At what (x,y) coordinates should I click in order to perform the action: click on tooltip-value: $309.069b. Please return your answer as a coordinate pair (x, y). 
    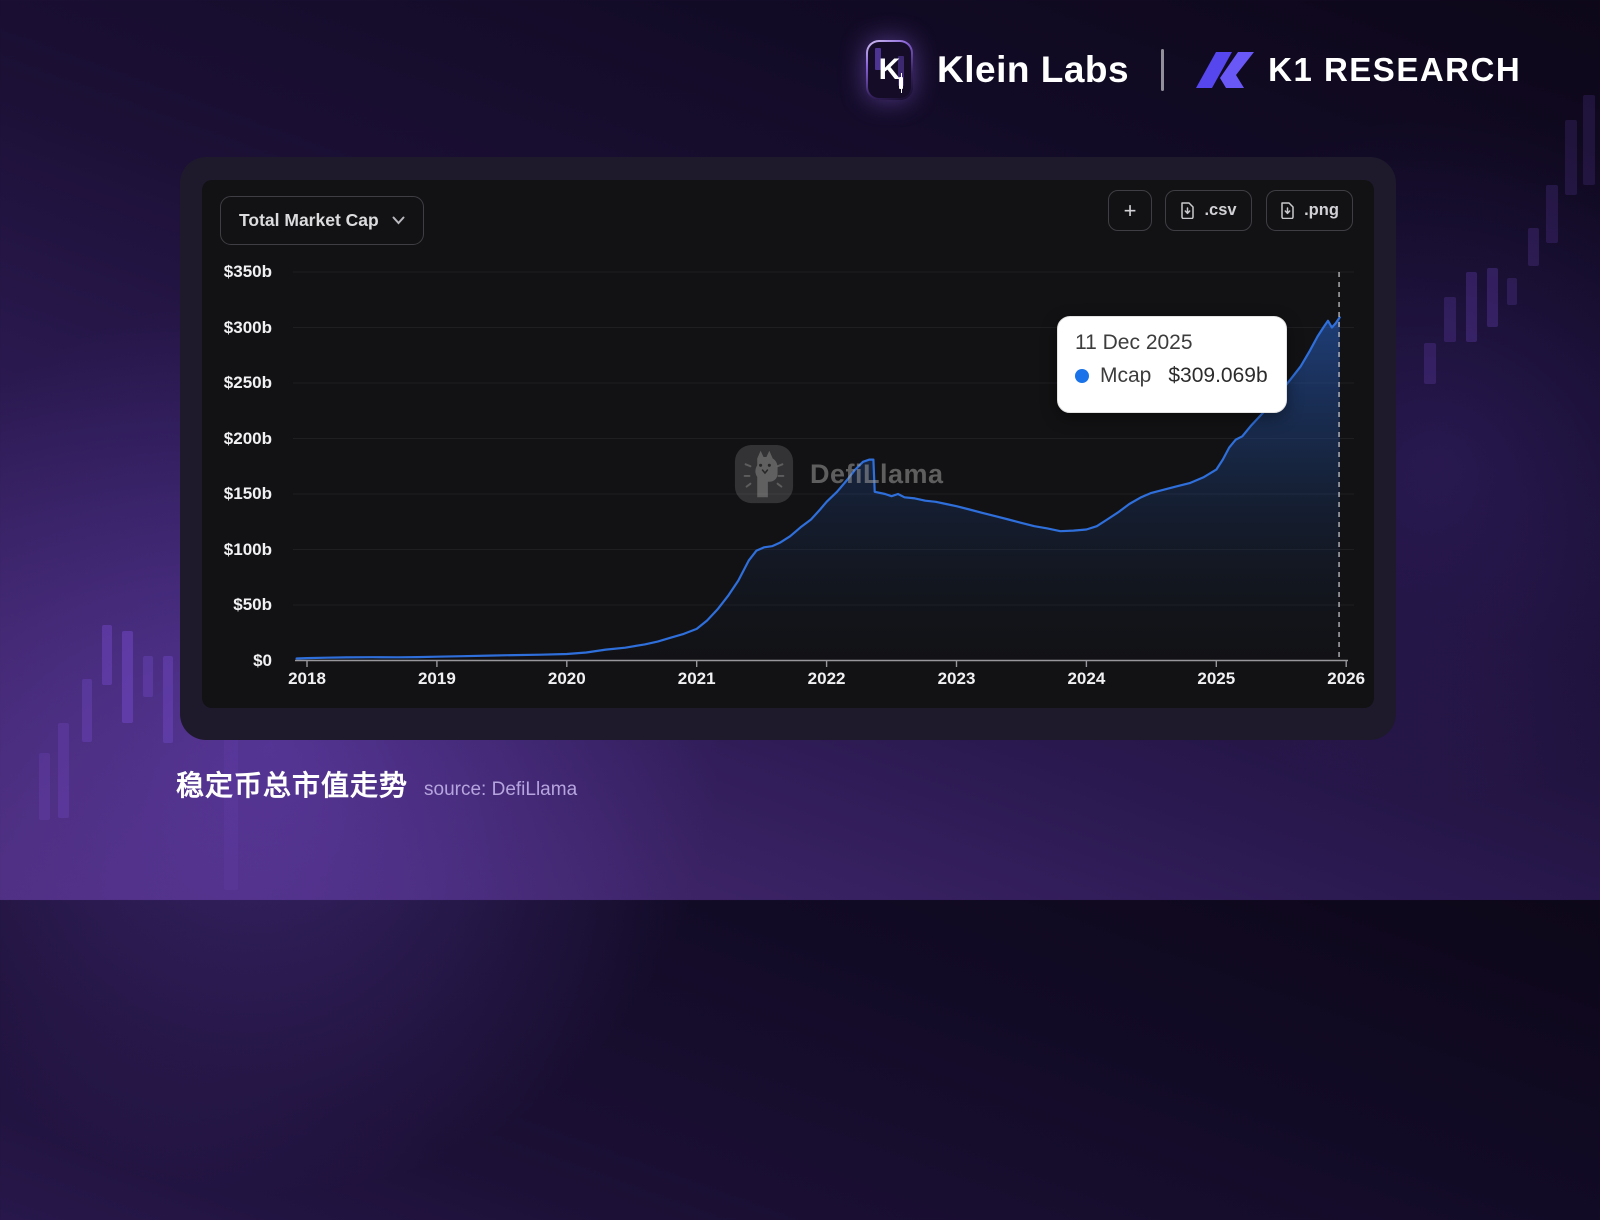
    Looking at the image, I should click on (1218, 375).